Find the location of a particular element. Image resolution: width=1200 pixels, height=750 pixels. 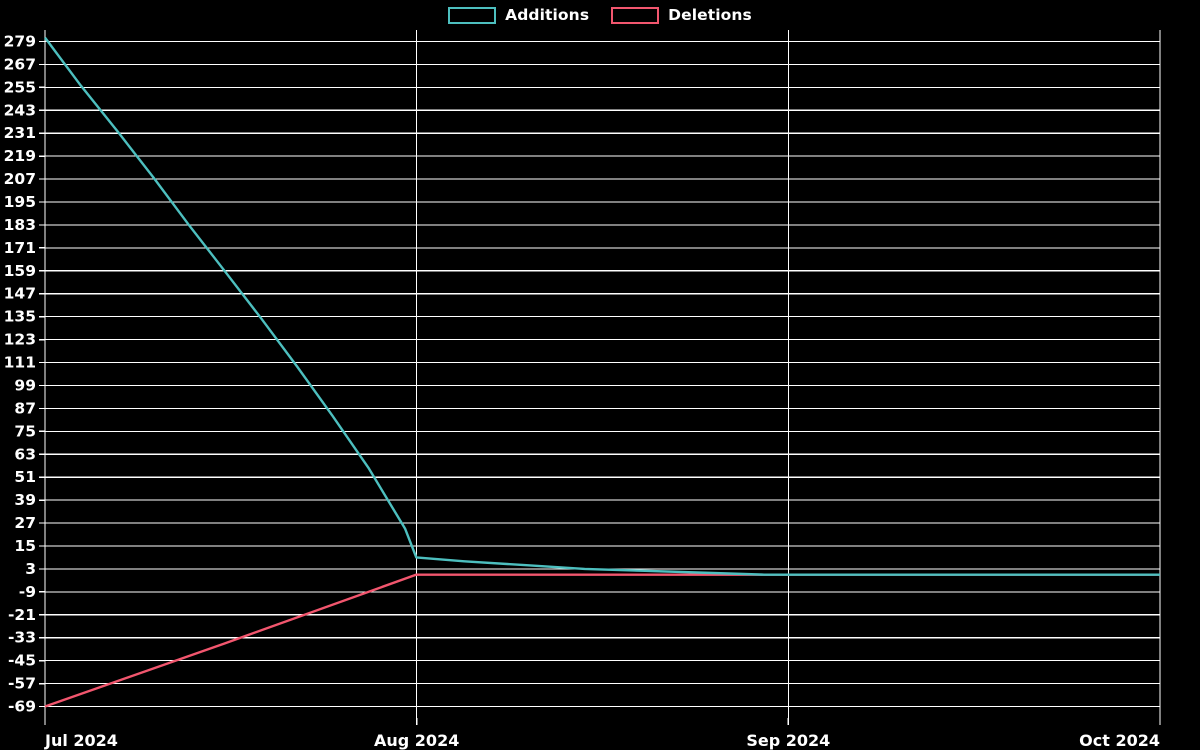

y-axis-tick-label: 123 is located at coordinates (20, 340).